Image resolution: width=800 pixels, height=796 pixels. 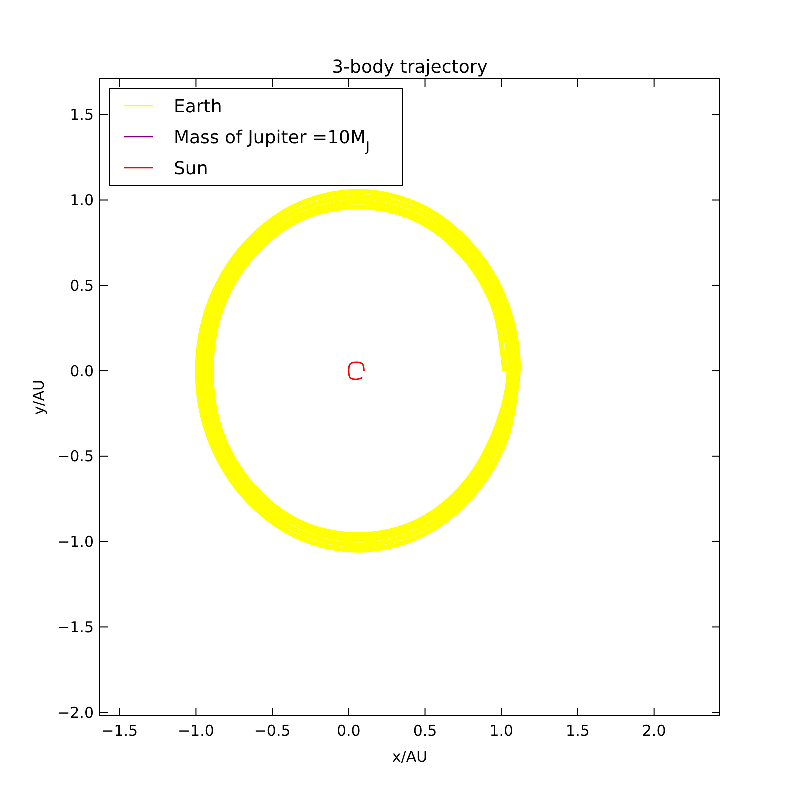 I want to click on y-tick-label: 0.5, so click(x=82, y=285).